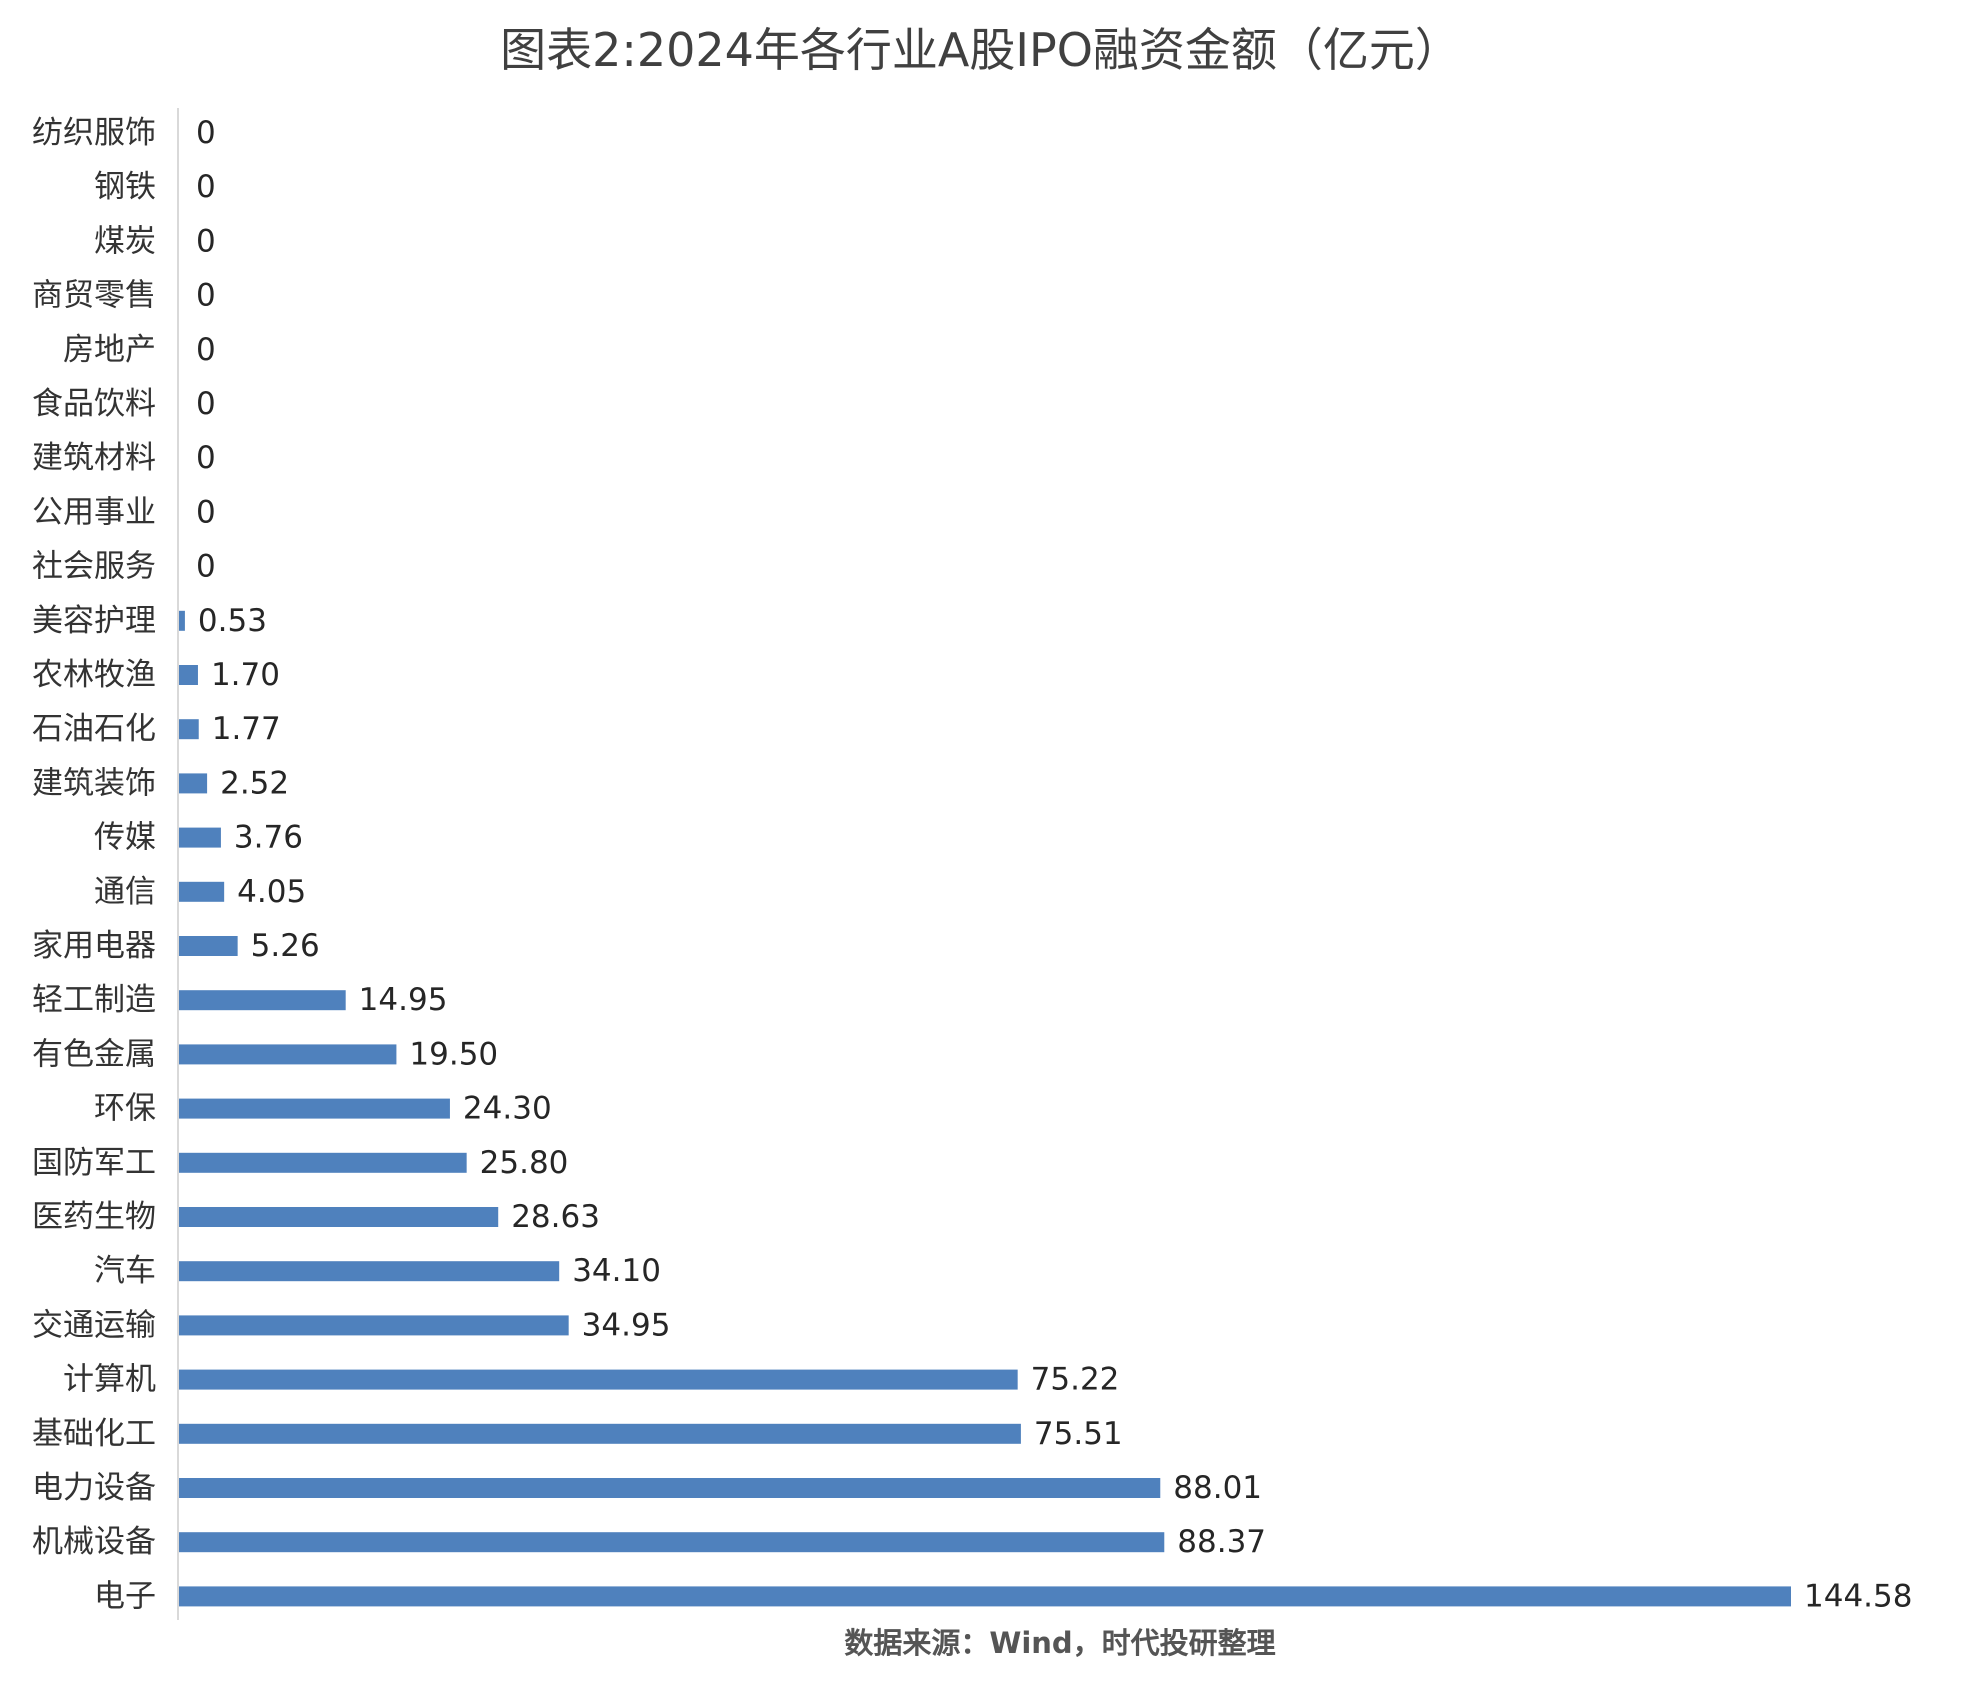 This screenshot has height=1685, width=1961. Describe the element at coordinates (125, 838) in the screenshot. I see `category-label: 传媒` at that location.